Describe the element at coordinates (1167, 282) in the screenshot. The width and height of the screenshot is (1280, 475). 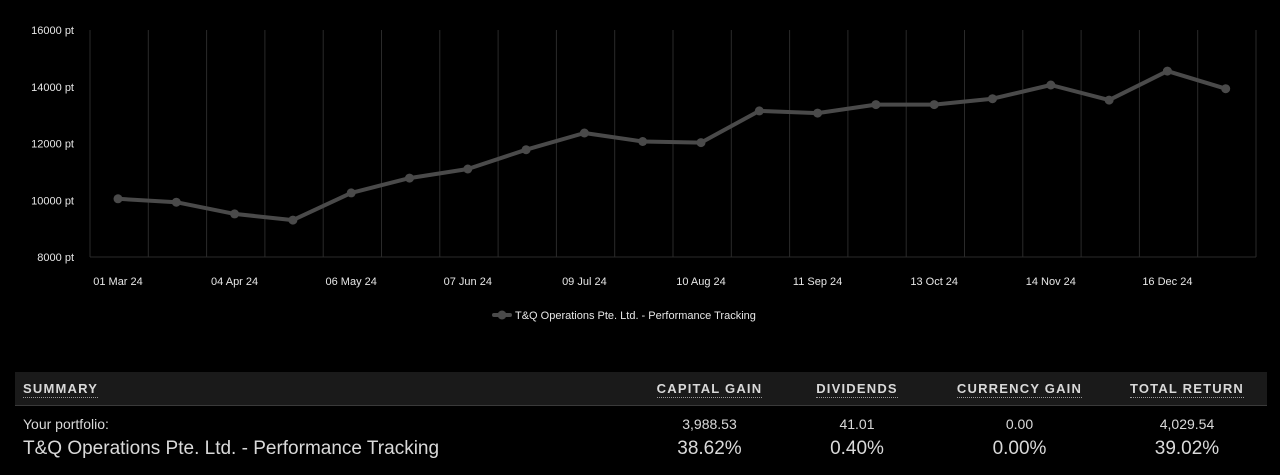
I see `x-tick-label: 16 Dec 24` at that location.